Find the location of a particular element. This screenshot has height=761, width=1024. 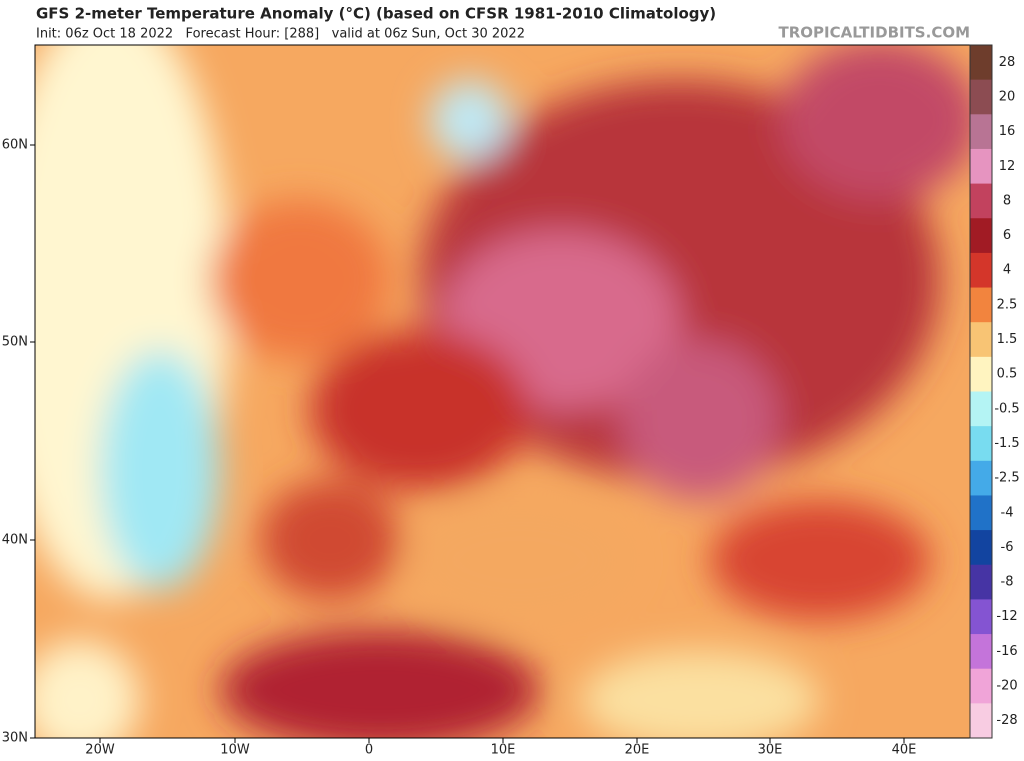

lat-label: 50N is located at coordinates (15, 342).